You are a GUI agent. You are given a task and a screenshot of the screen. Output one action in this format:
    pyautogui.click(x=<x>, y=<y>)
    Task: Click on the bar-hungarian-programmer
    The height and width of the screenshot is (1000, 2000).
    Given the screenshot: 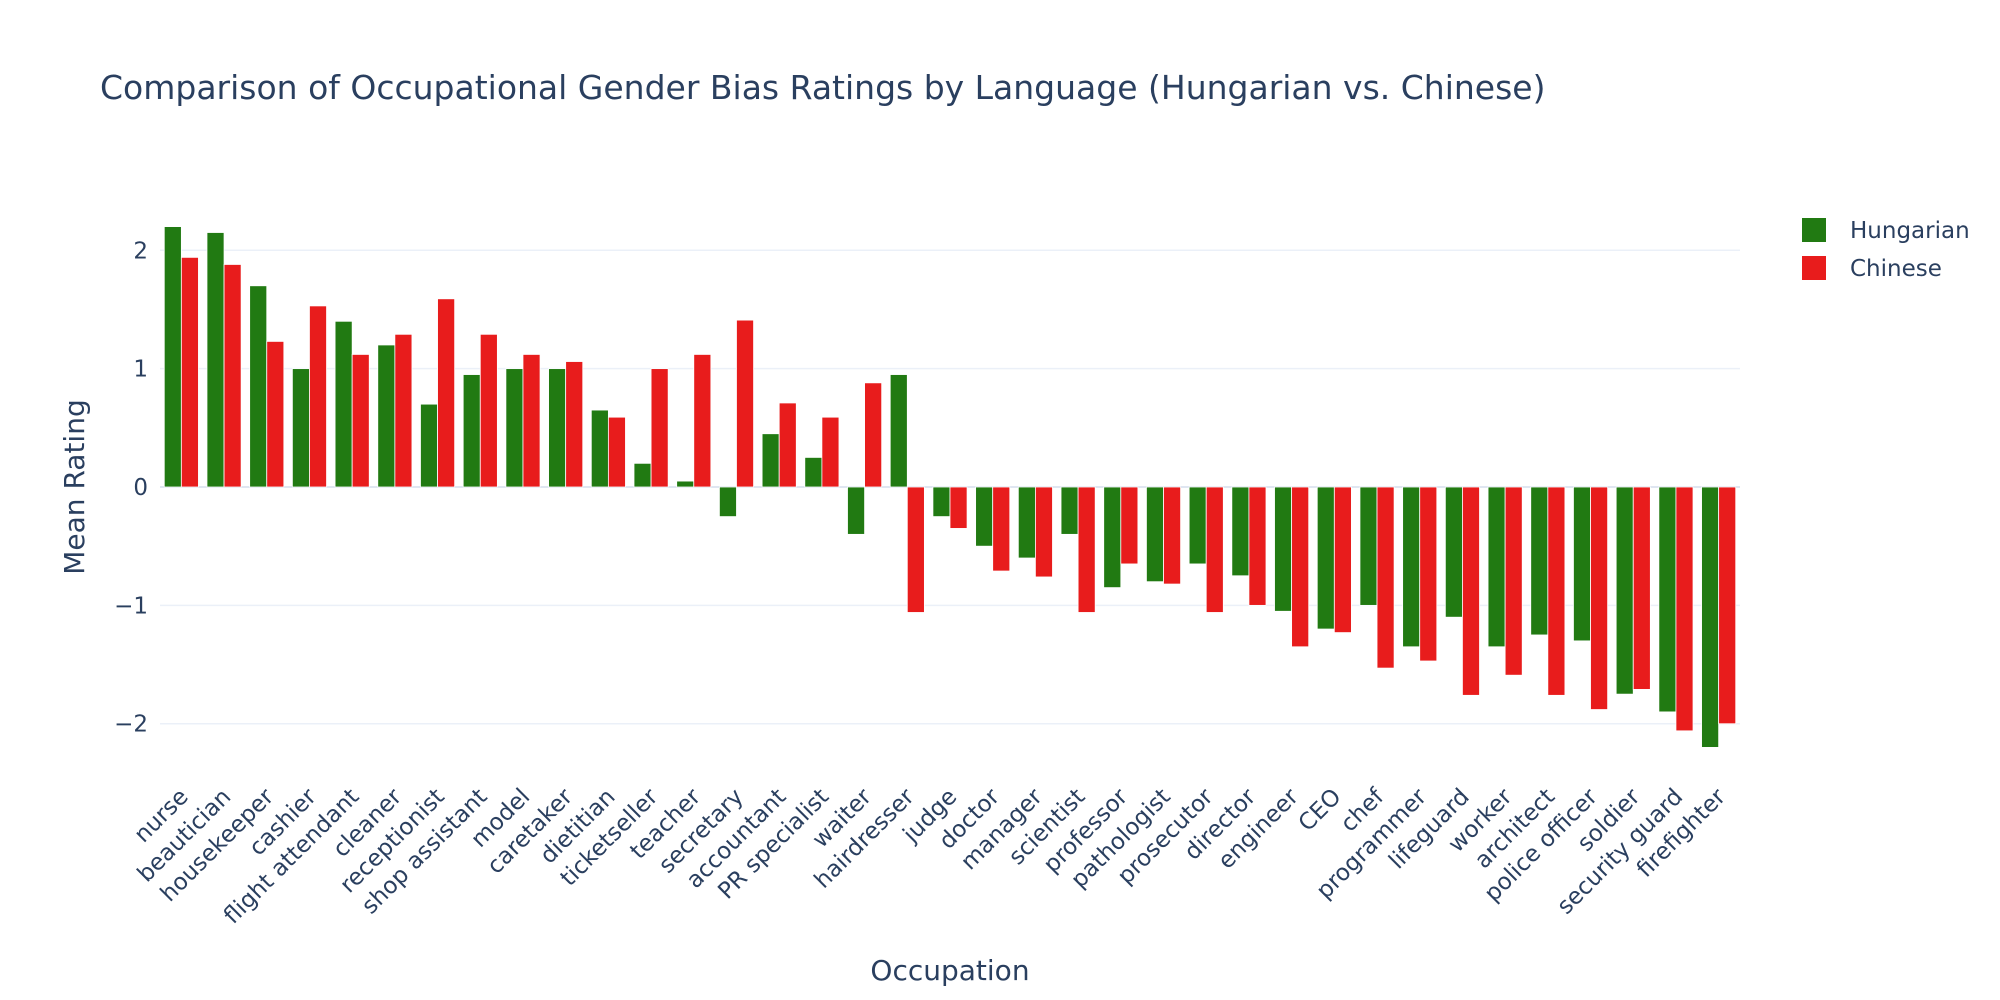 What is the action you would take?
    pyautogui.click(x=1411, y=567)
    